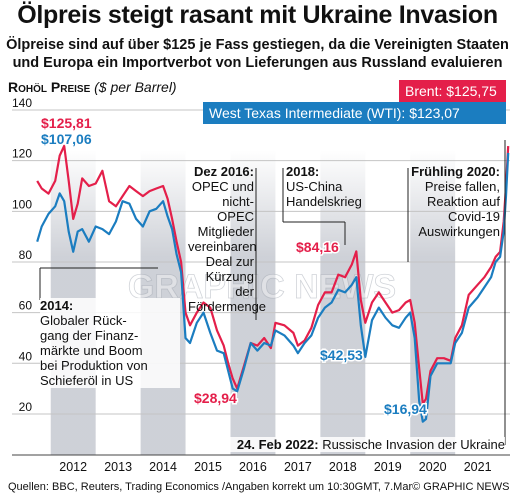 Image resolution: width=515 pixels, height=500 pixels. What do you see at coordinates (208, 467) in the screenshot?
I see `x-tick-2015: 2015` at bounding box center [208, 467].